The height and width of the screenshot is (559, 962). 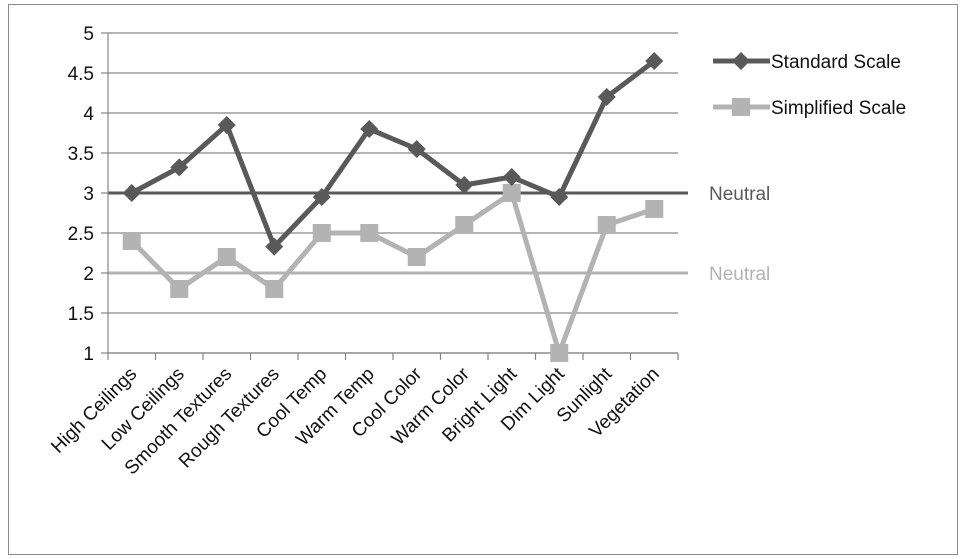 I want to click on y-tick-label: 4, so click(x=88, y=114).